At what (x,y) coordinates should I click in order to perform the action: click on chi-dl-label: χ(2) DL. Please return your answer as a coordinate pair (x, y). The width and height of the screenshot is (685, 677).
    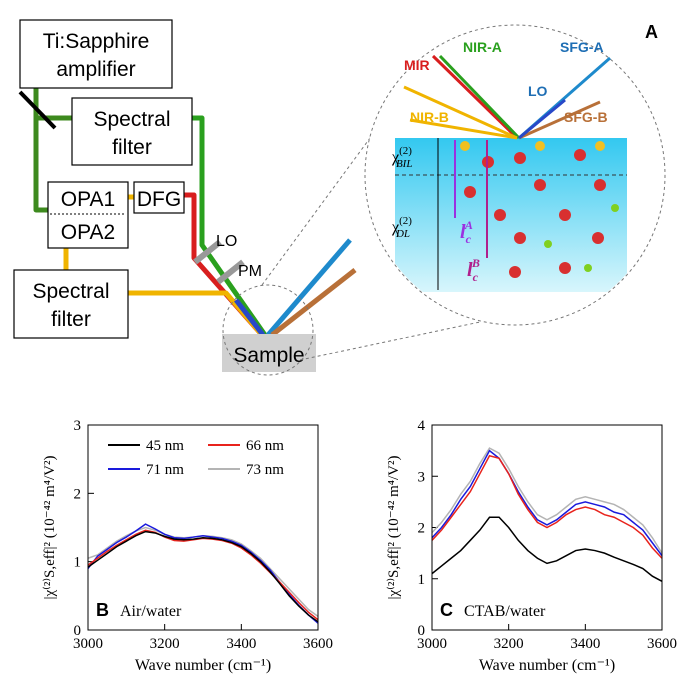
    Looking at the image, I should click on (401, 227).